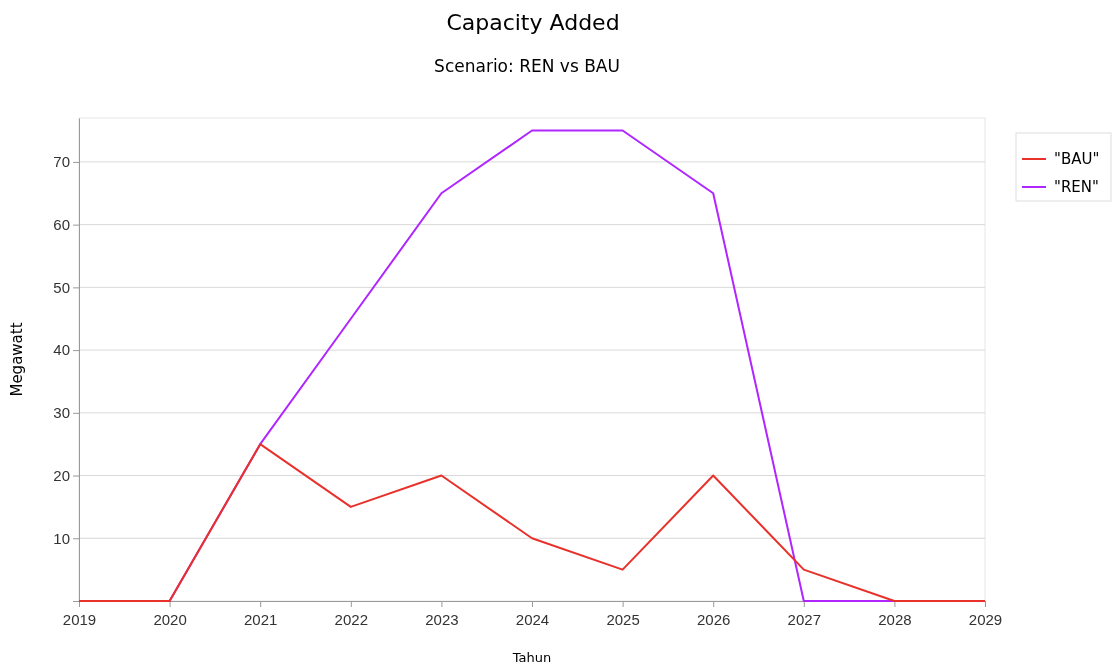 Image resolution: width=1113 pixels, height=666 pixels. Describe the element at coordinates (1076, 187) in the screenshot. I see `legend-label: "REN"` at that location.